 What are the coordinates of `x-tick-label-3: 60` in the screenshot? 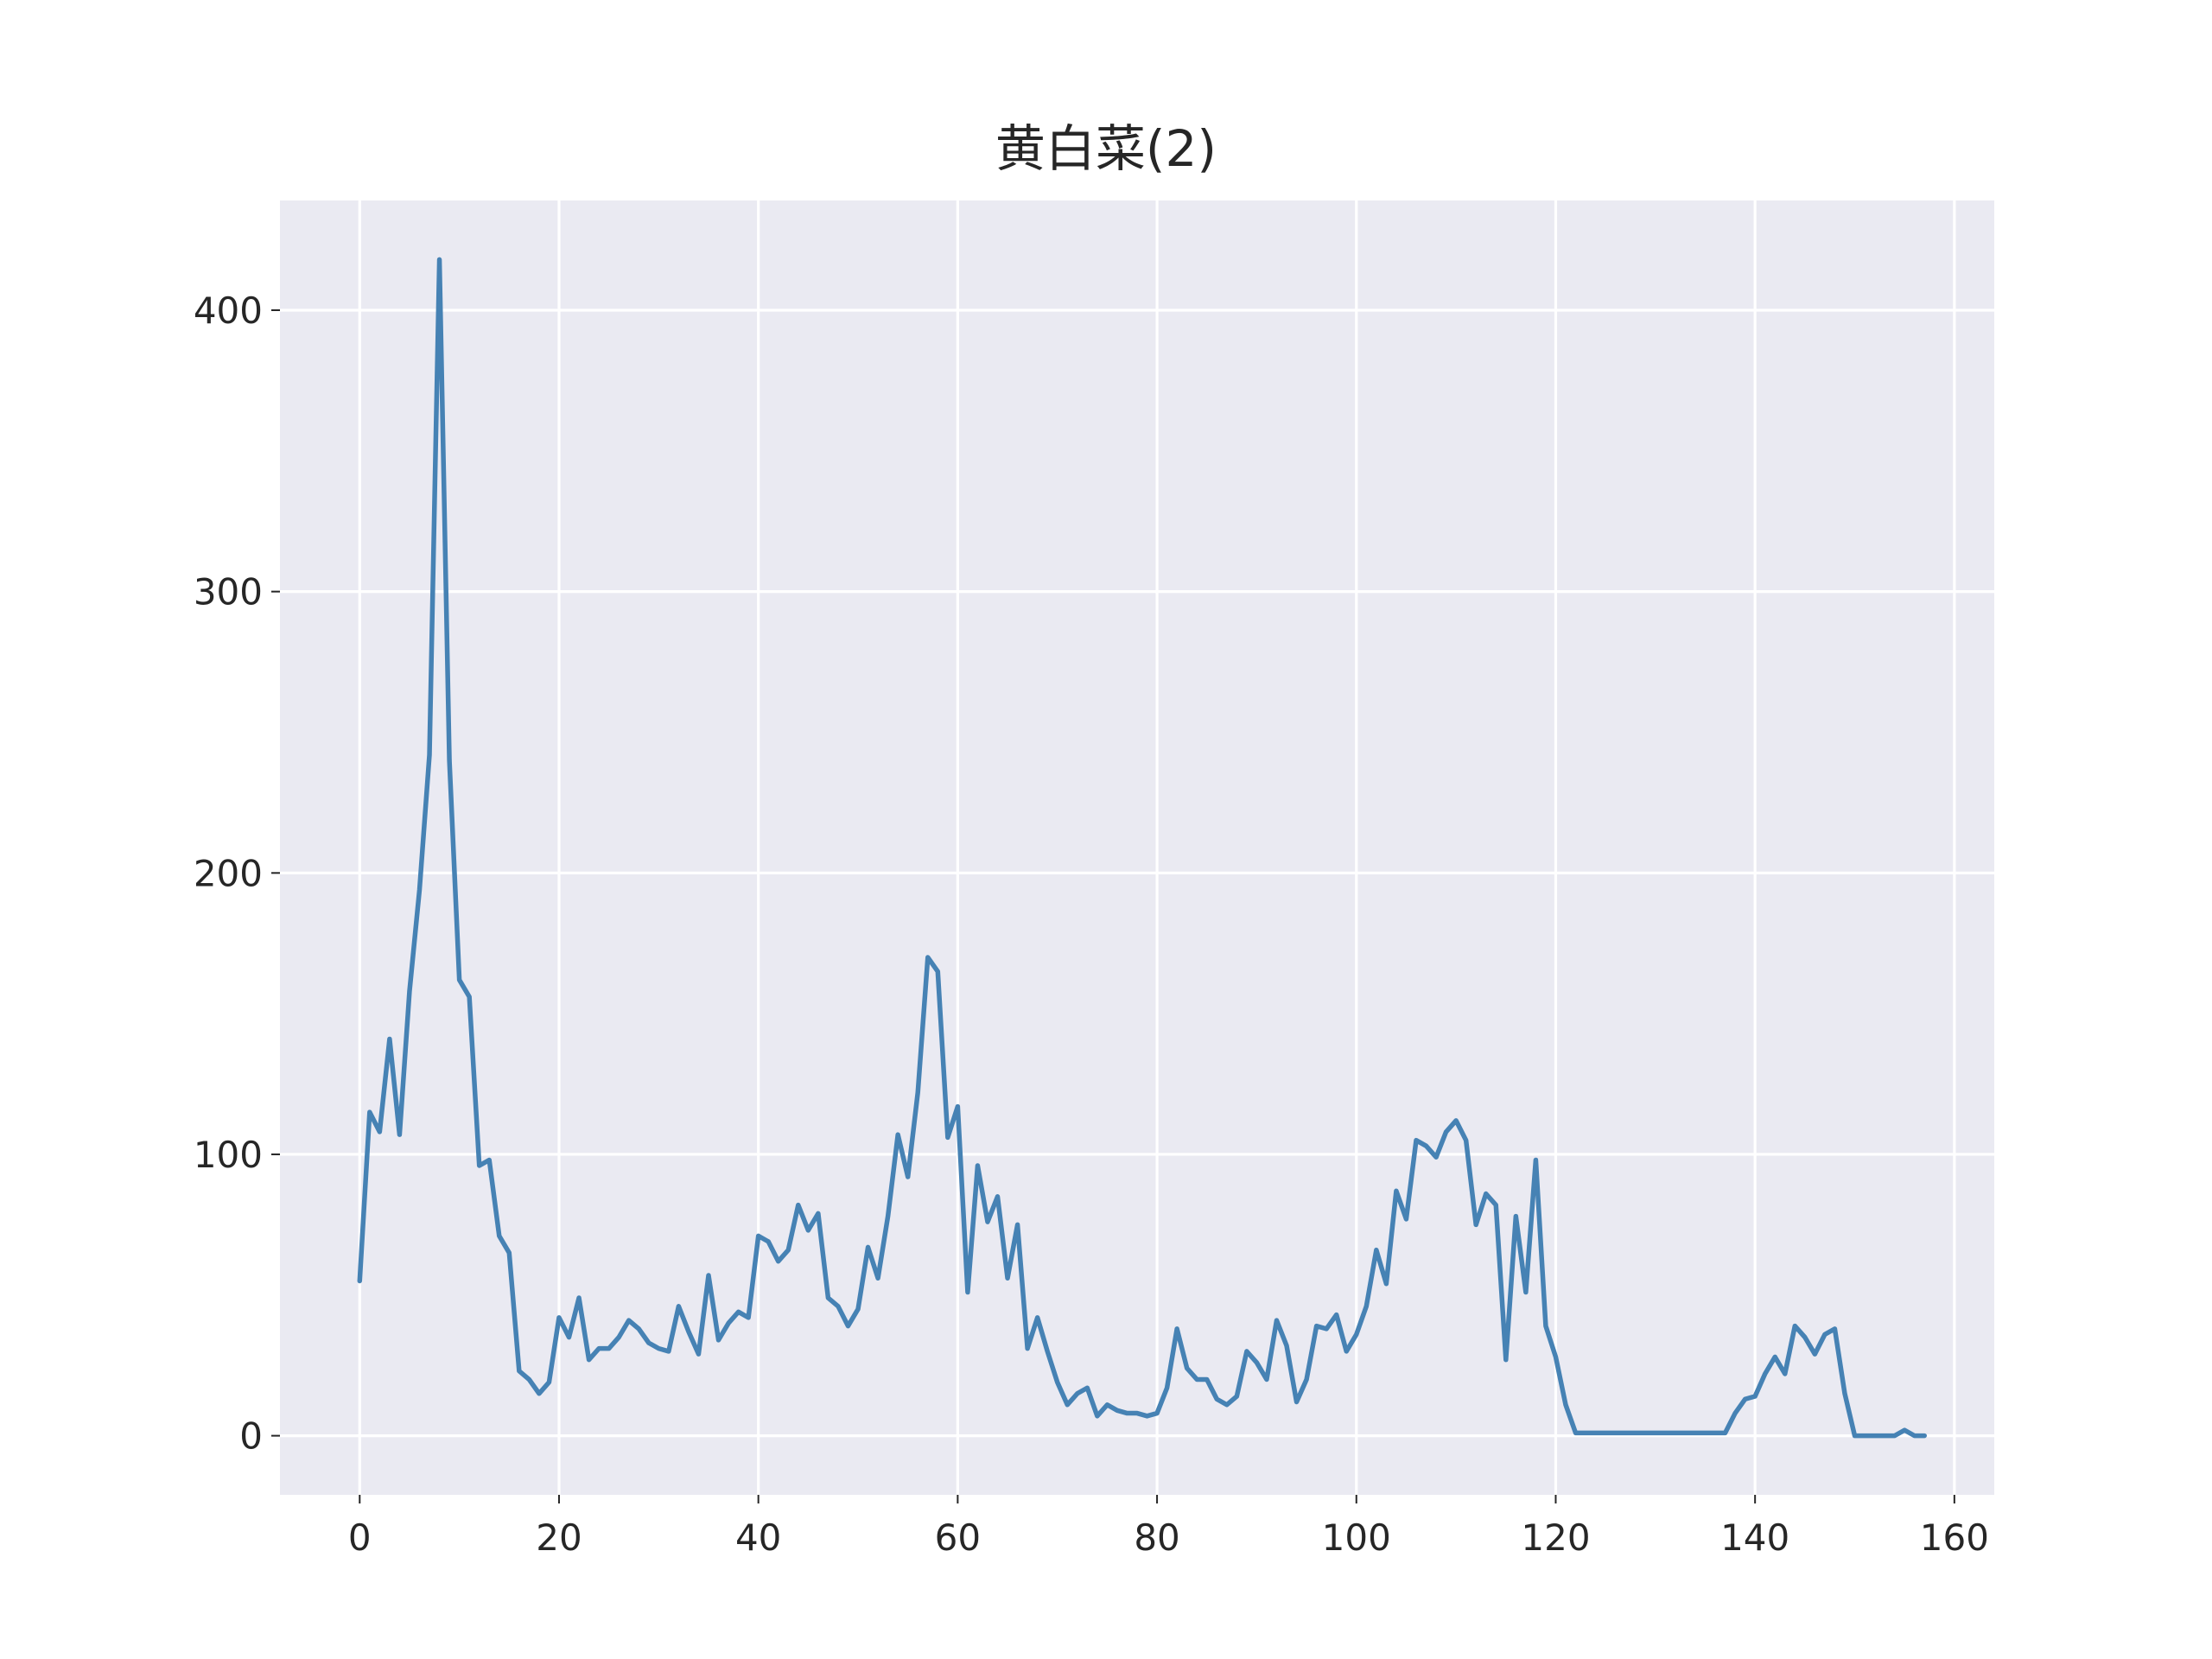 It's located at (958, 1537).